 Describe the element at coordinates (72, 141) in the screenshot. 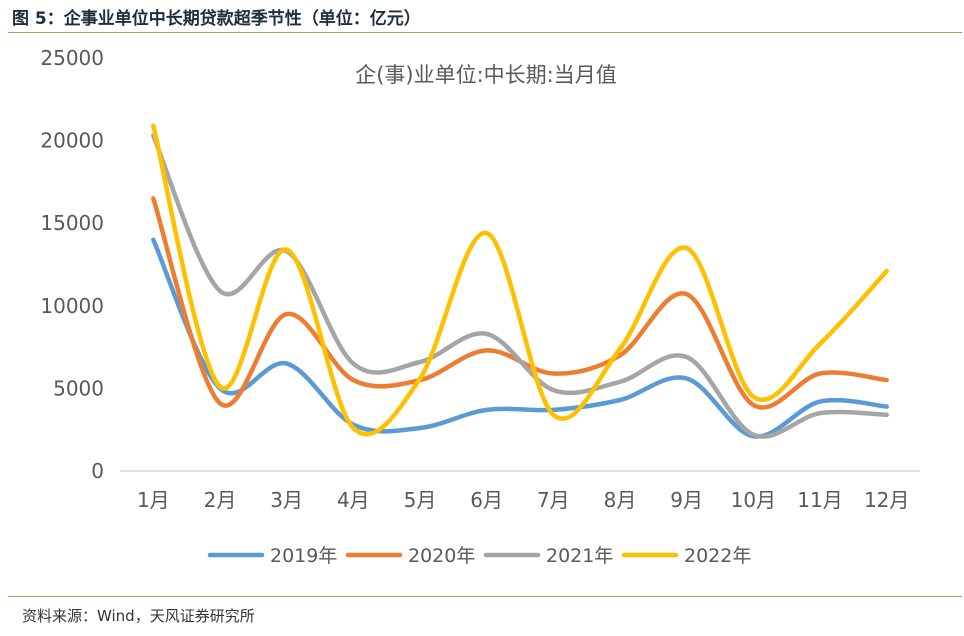

I see `y-tick-label: 20000` at that location.